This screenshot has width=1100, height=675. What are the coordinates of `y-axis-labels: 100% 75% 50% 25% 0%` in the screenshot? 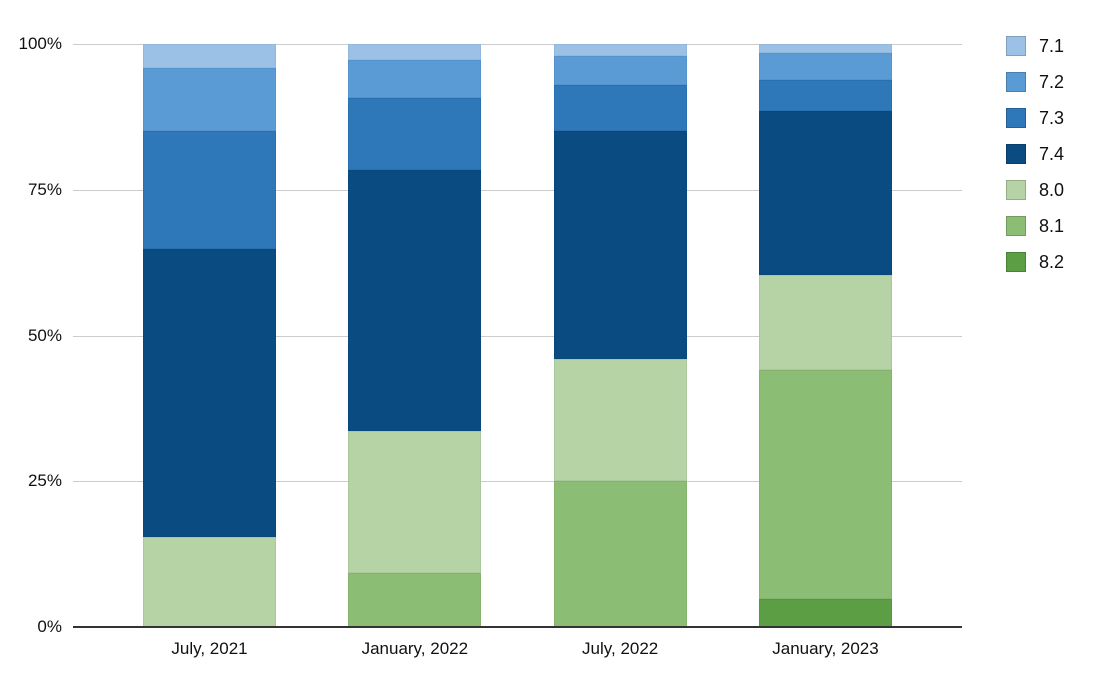 It's located at (31, 337).